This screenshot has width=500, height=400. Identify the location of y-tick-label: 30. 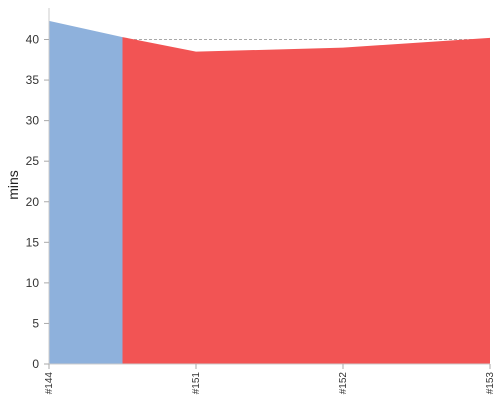
(33, 121).